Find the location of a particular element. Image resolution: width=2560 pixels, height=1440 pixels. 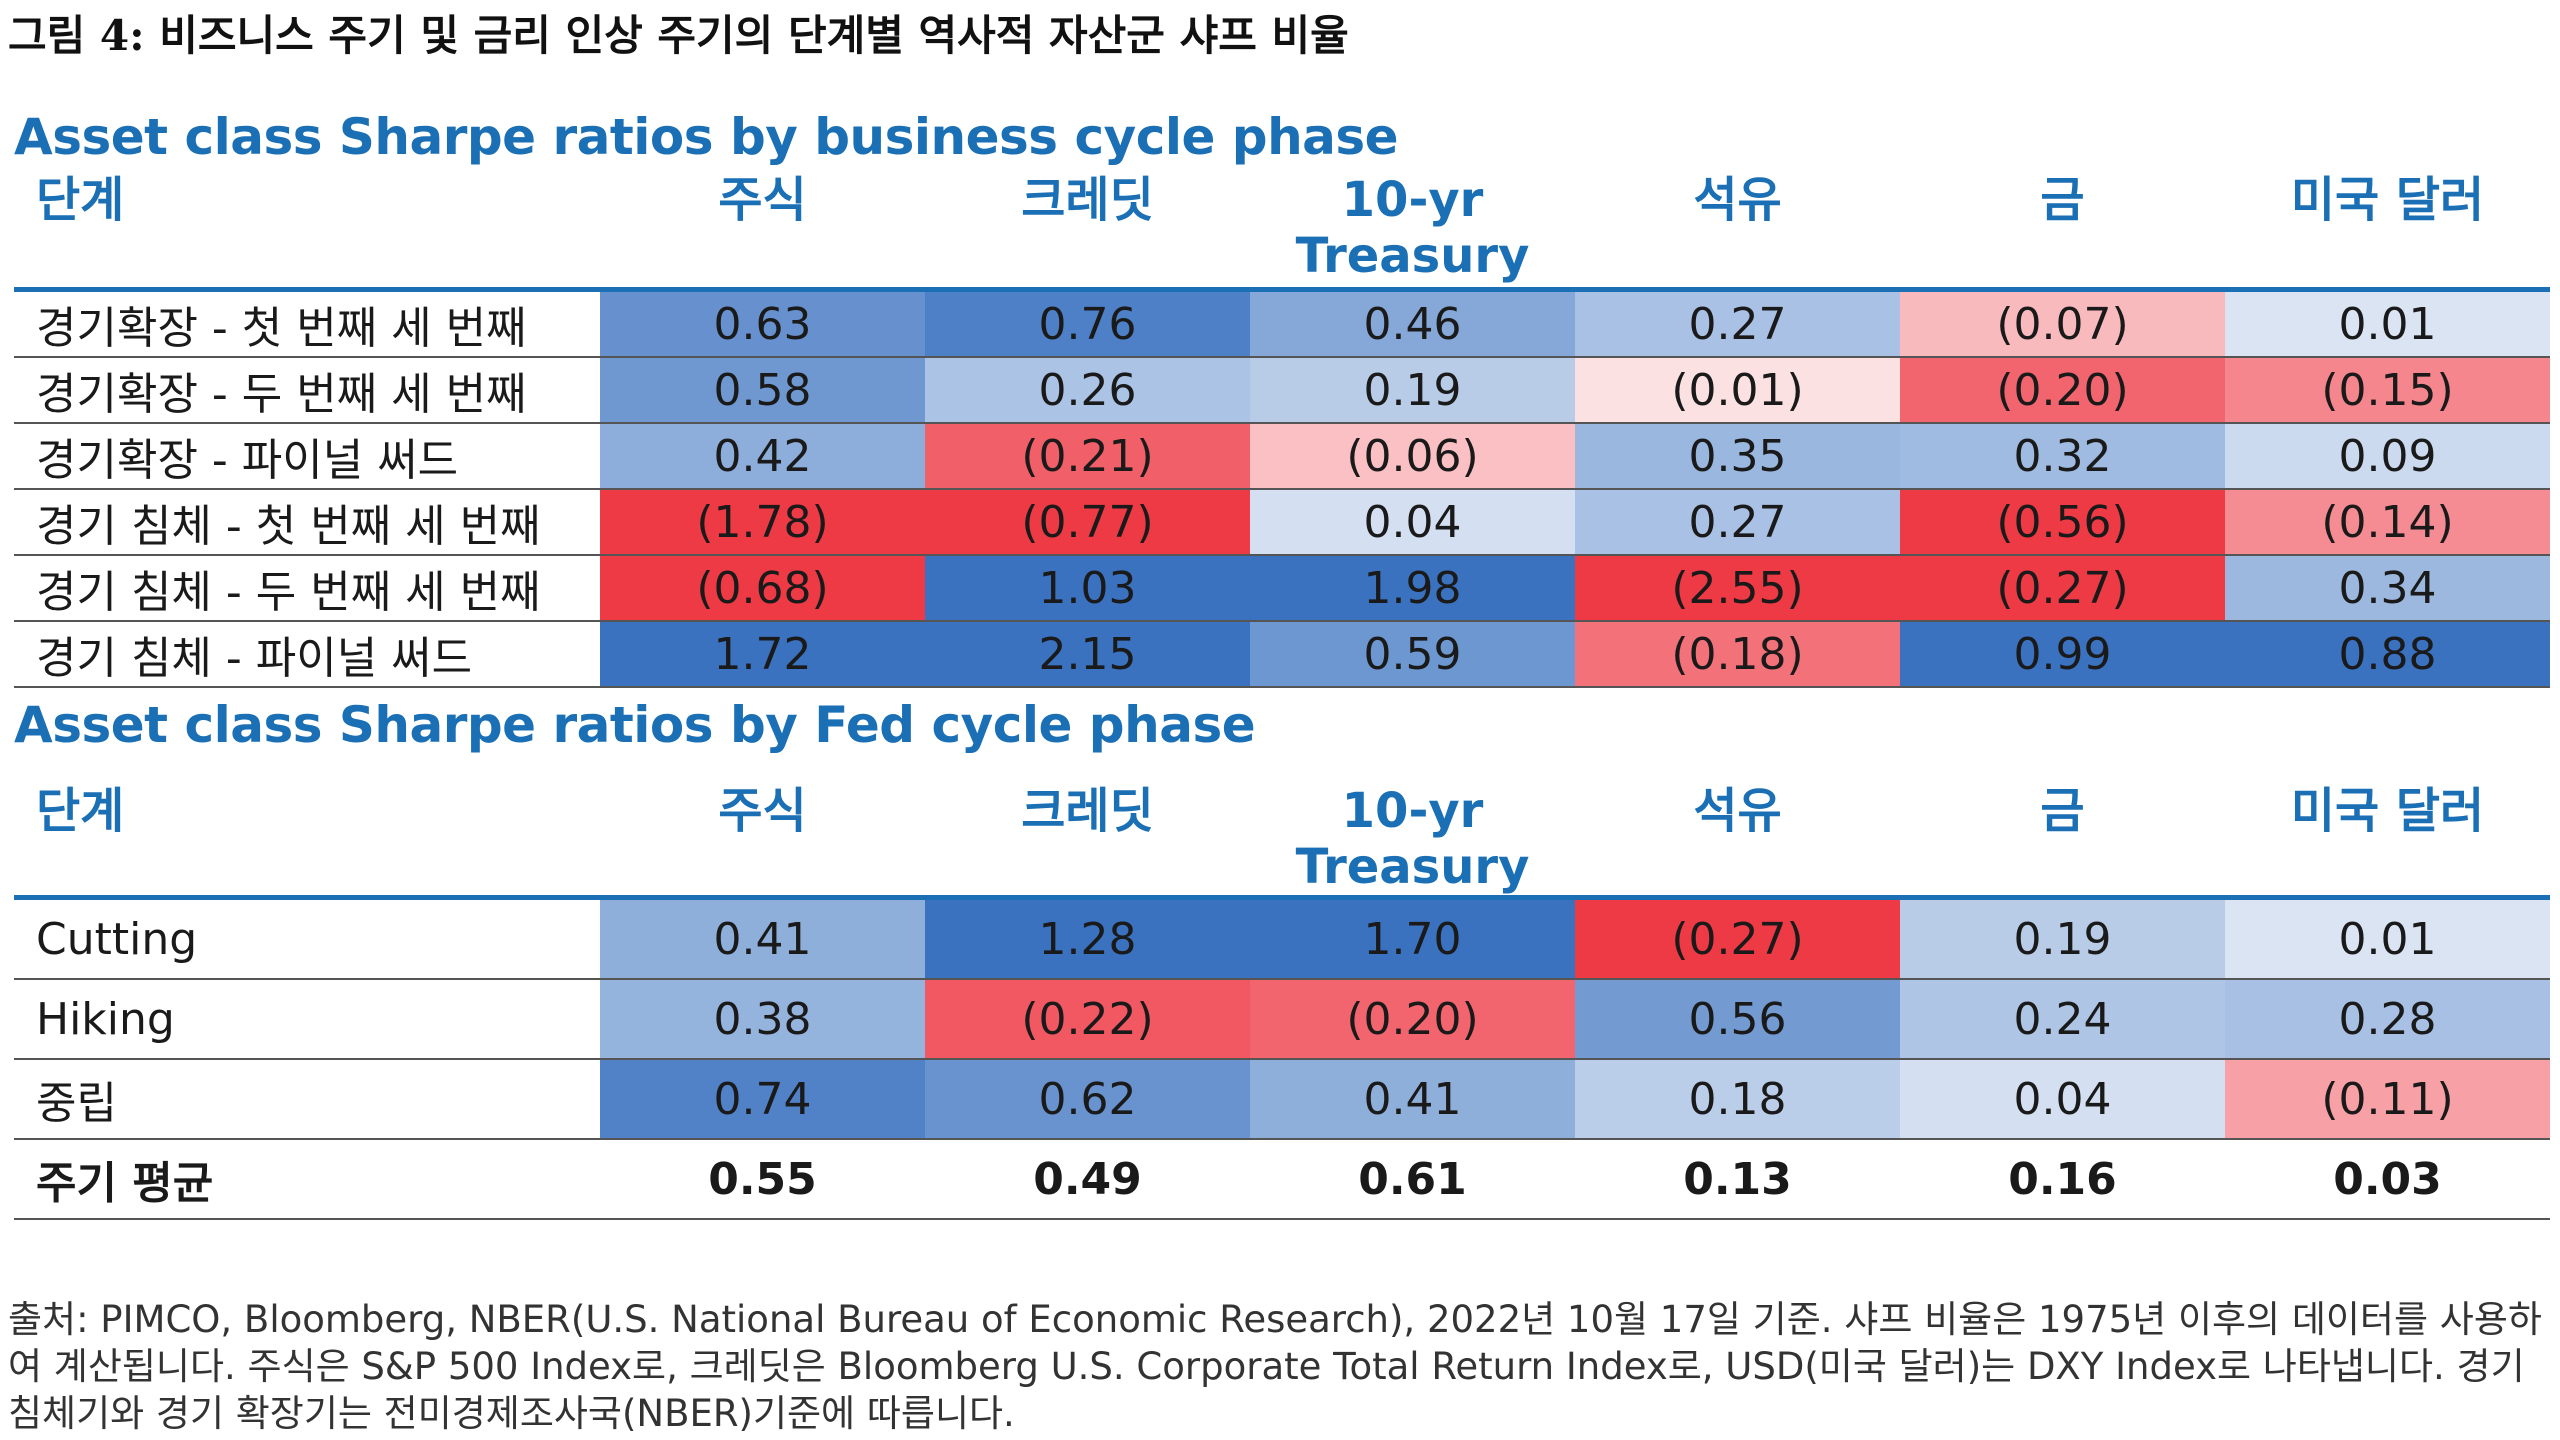

cell-credit: (0.21) is located at coordinates (1087, 456).